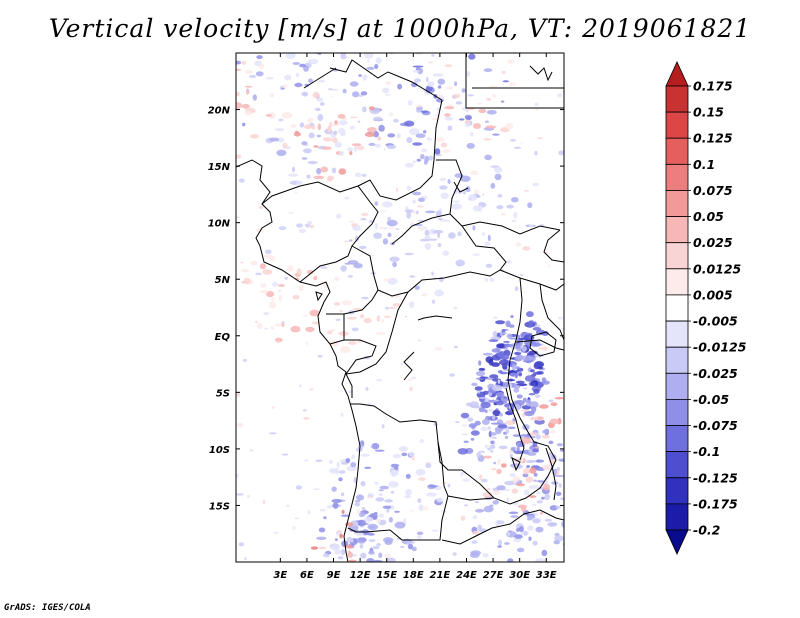  I want to click on colorbar-label: -0.025, so click(715, 373).